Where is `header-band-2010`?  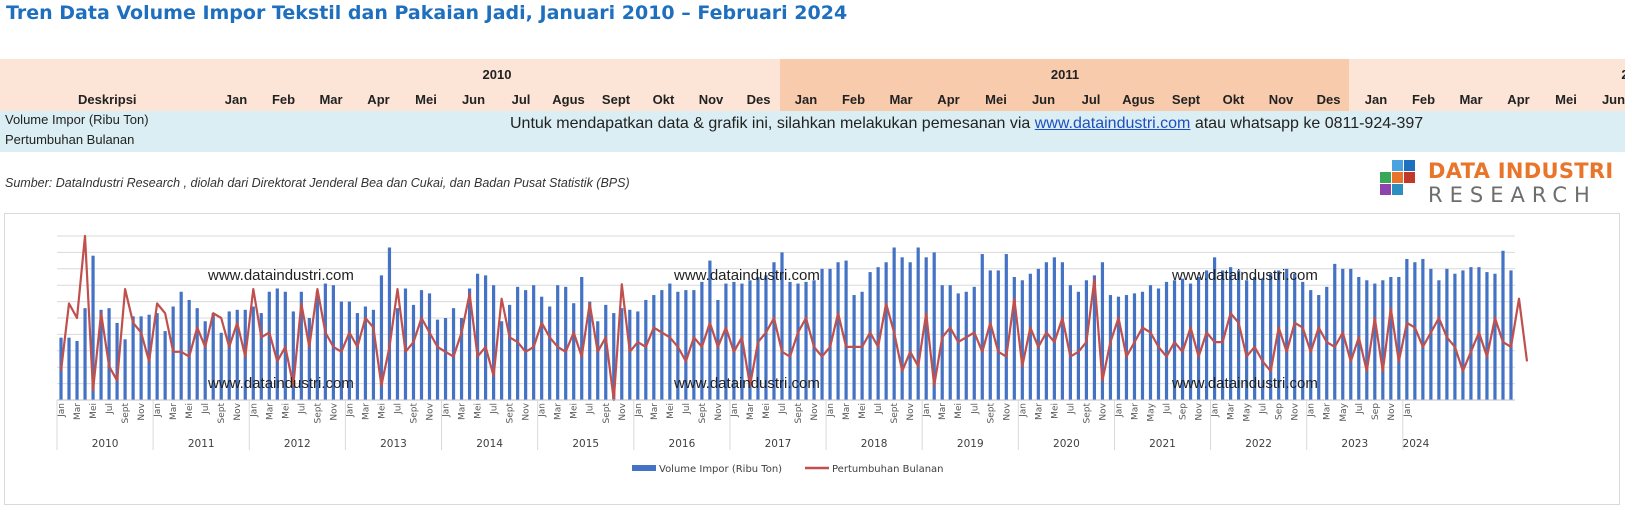 header-band-2010 is located at coordinates (390, 85).